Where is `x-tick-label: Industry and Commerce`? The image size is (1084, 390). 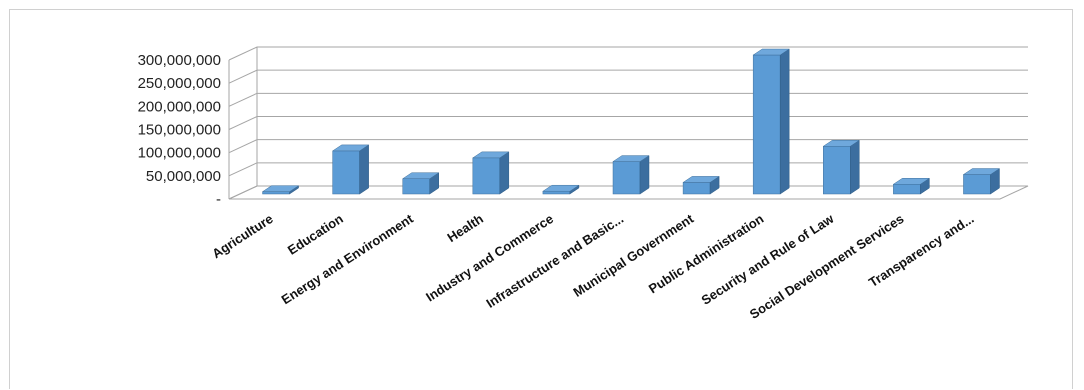 x-tick-label: Industry and Commerce is located at coordinates (489, 258).